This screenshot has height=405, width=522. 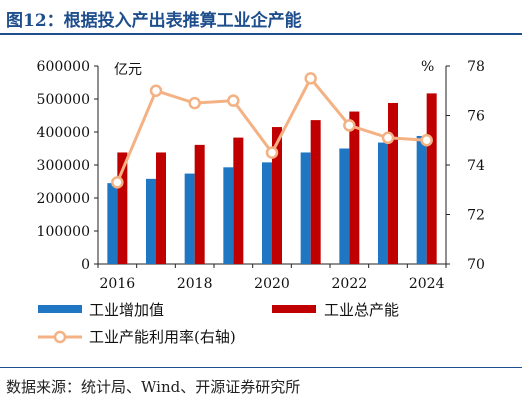 What do you see at coordinates (154, 21) in the screenshot?
I see `figure-title: 图12：根据投入产出表推算工业企产能` at bounding box center [154, 21].